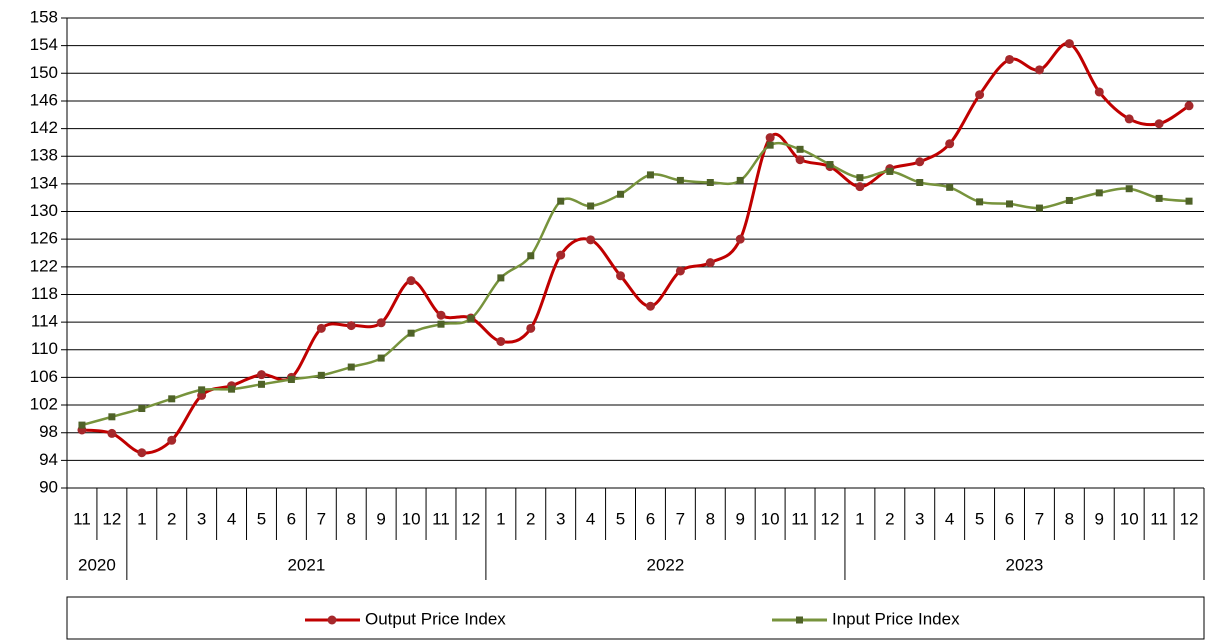  I want to click on y-tick-label: 98, so click(48, 431).